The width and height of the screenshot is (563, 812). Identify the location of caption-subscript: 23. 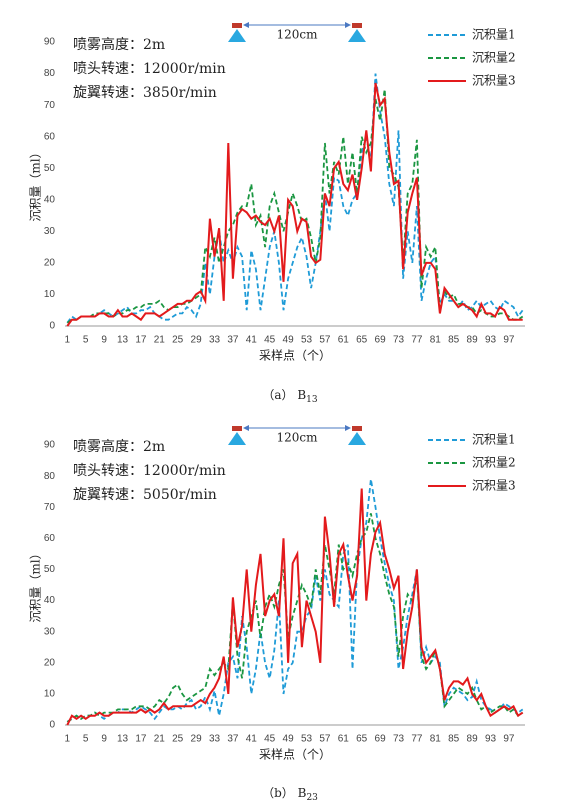
(312, 798).